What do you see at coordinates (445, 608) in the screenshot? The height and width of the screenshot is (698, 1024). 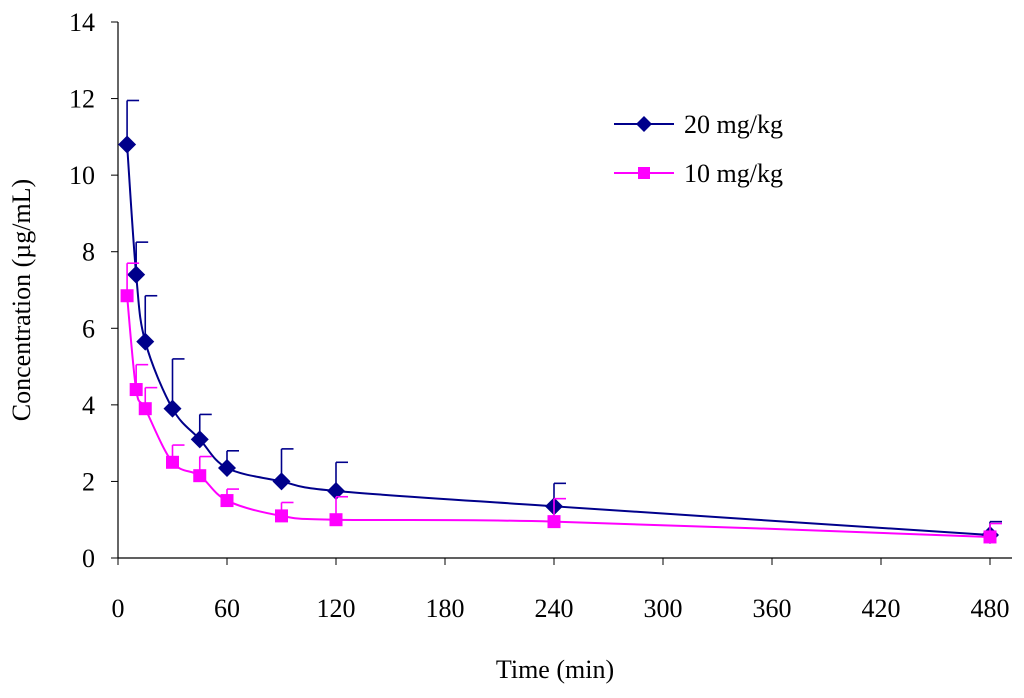 I see `x-tick-label: 180` at bounding box center [445, 608].